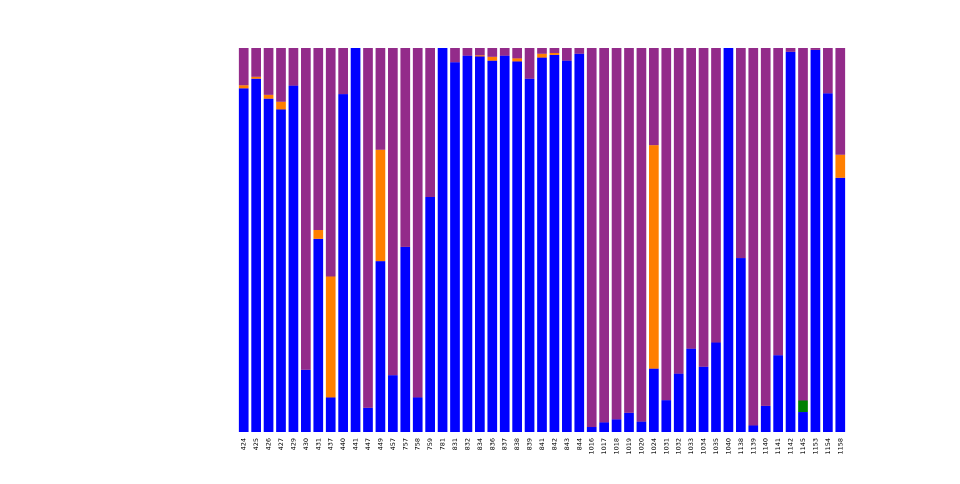 This screenshot has width=960, height=484. Describe the element at coordinates (778, 446) in the screenshot. I see `x-tick-label: 1141` at that location.